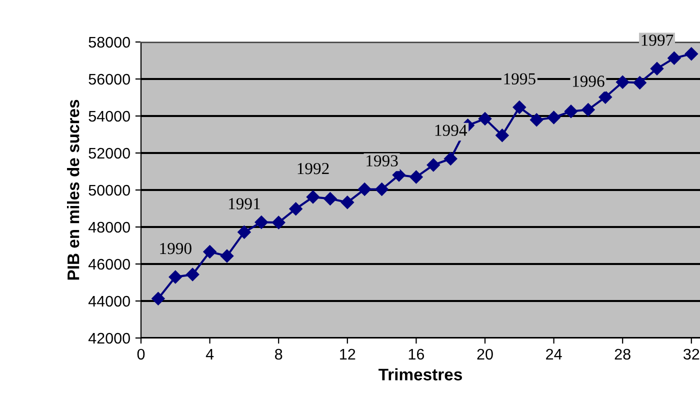 The width and height of the screenshot is (700, 420). I want to click on y-tick-label: 54000, so click(109, 116).